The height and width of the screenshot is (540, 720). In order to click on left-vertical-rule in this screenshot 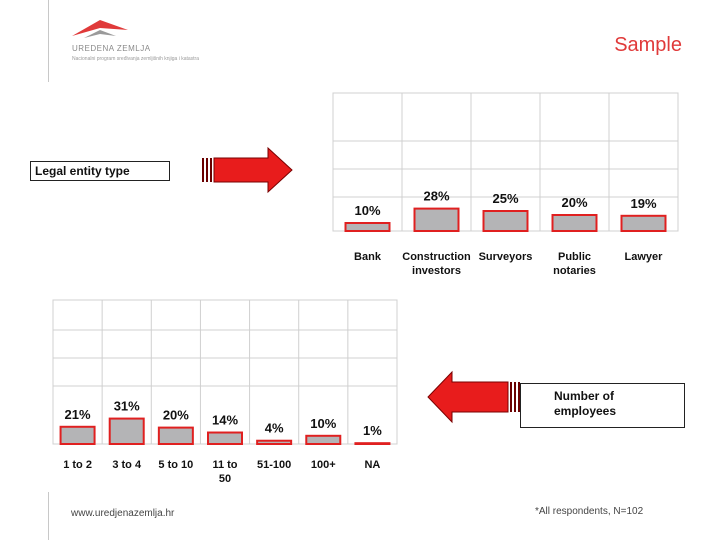, I will do `click(48, 41)`.